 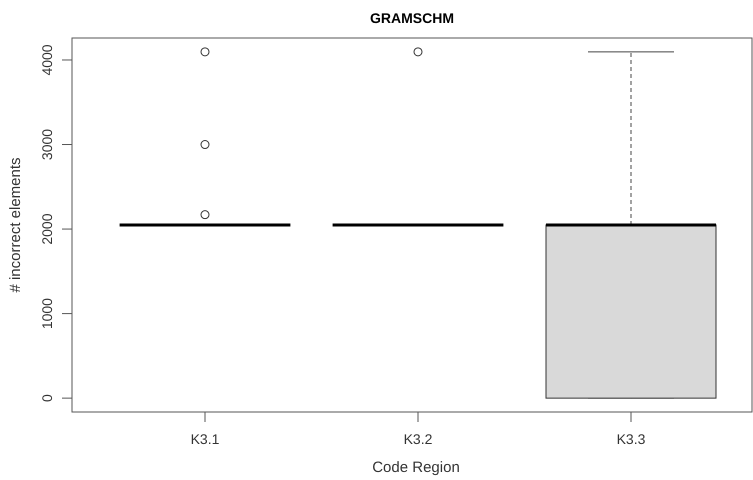 I want to click on y-axis-title: # incorrect elements, so click(x=15, y=225).